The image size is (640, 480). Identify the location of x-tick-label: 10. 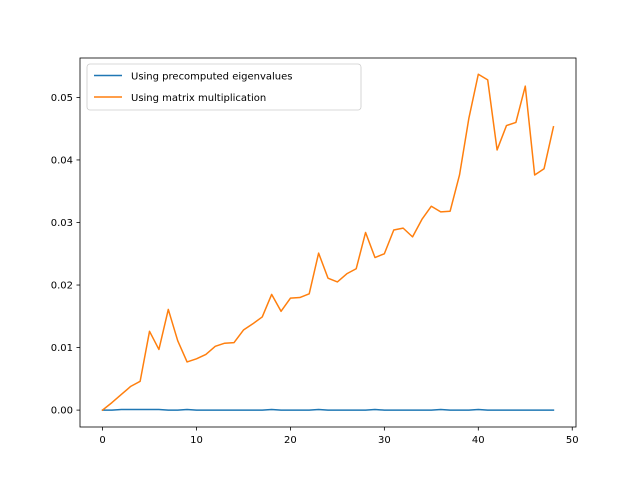
(196, 440).